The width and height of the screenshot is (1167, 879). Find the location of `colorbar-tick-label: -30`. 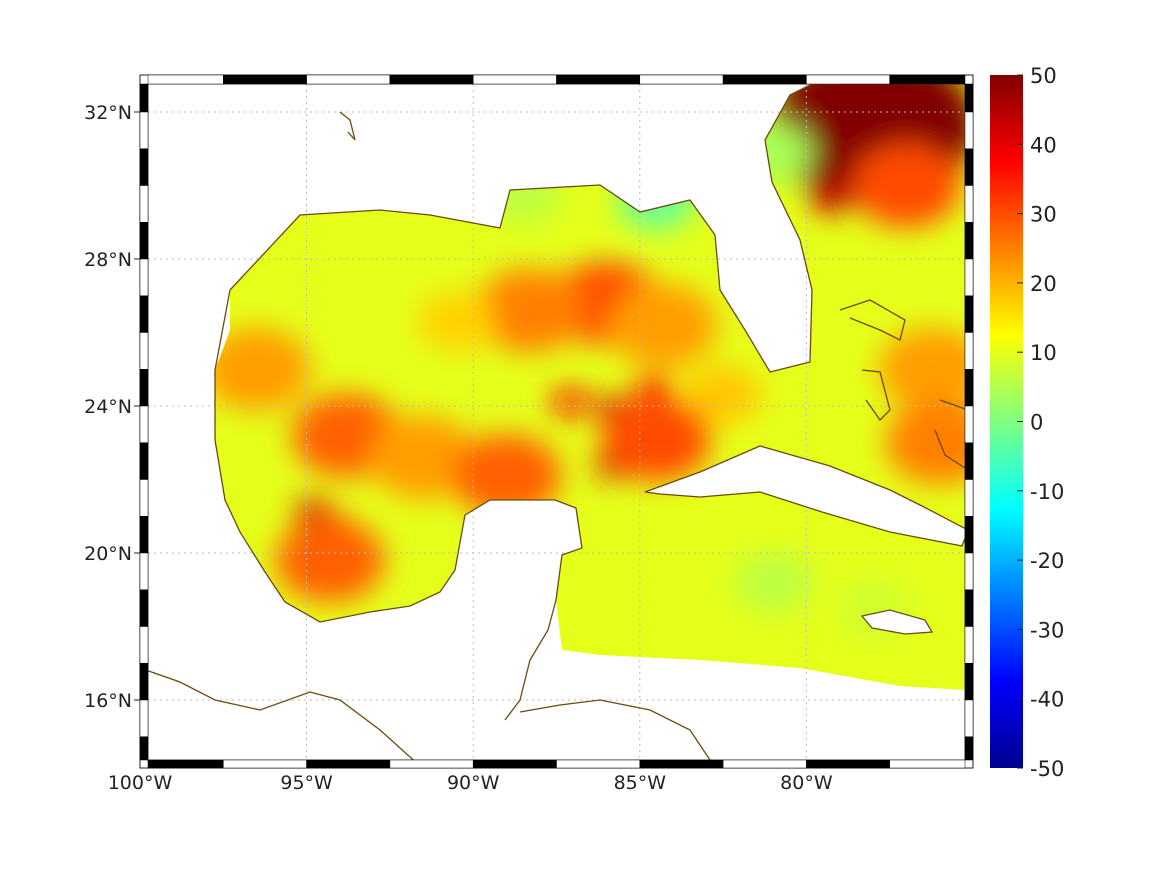

colorbar-tick-label: -30 is located at coordinates (1047, 630).